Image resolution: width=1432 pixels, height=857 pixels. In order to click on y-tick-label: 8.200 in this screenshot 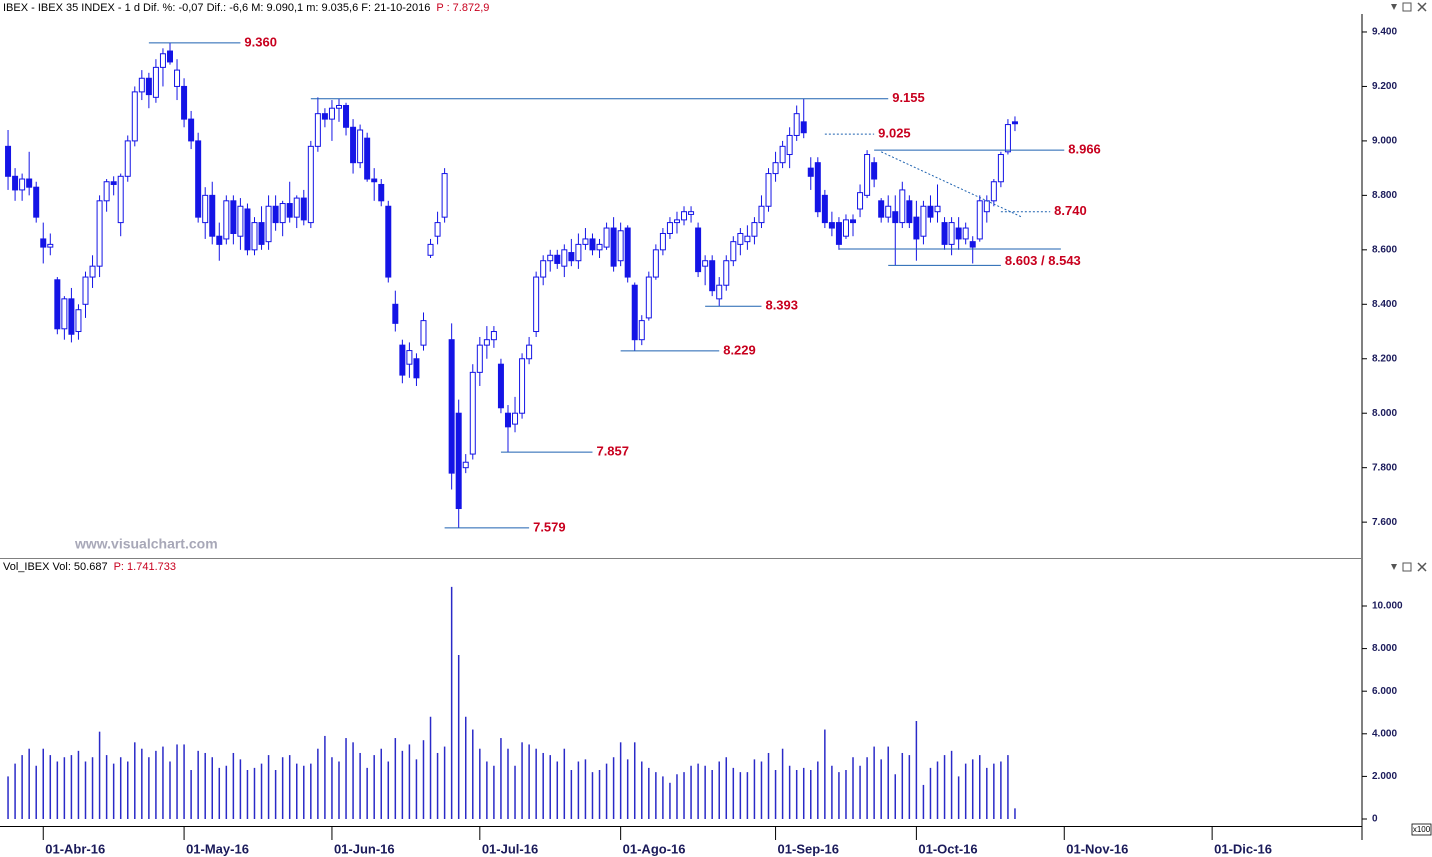, I will do `click(1384, 358)`.